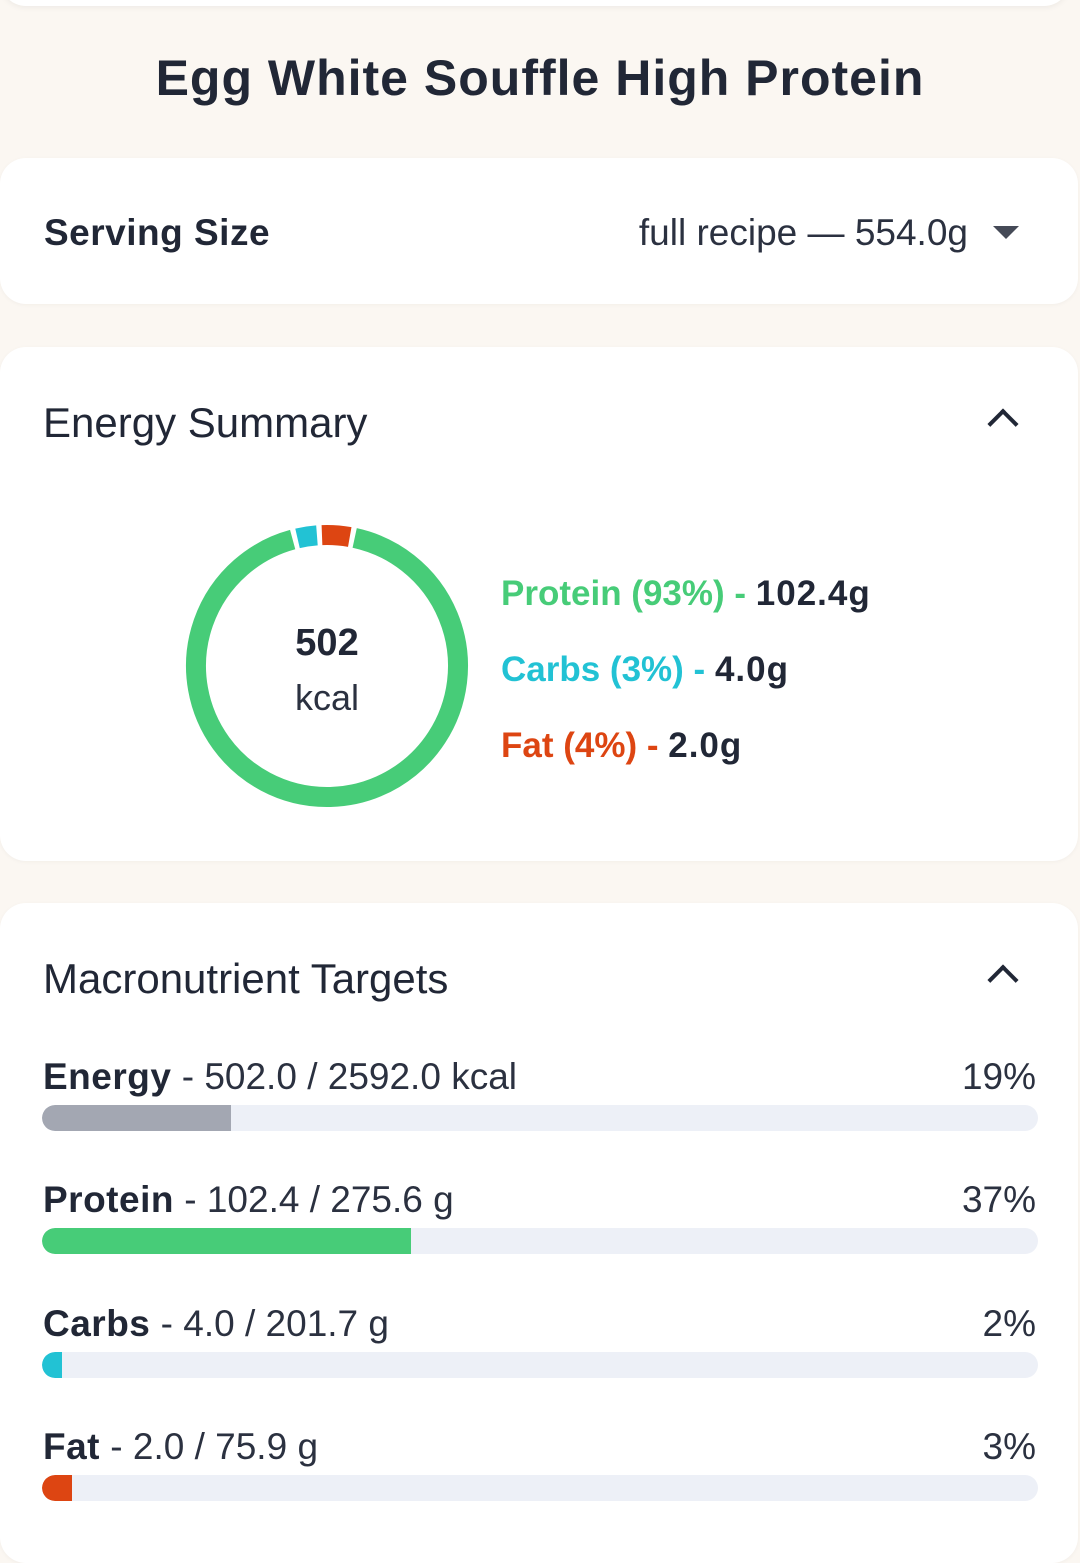 The image size is (1080, 1563). Describe the element at coordinates (592, 669) in the screenshot. I see `legend-carbs-label: Carbs (3%)` at that location.